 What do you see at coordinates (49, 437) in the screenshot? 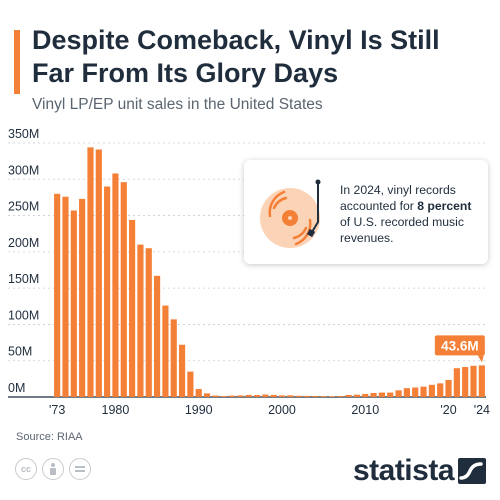
I see `source-note: Source: RIAA` at bounding box center [49, 437].